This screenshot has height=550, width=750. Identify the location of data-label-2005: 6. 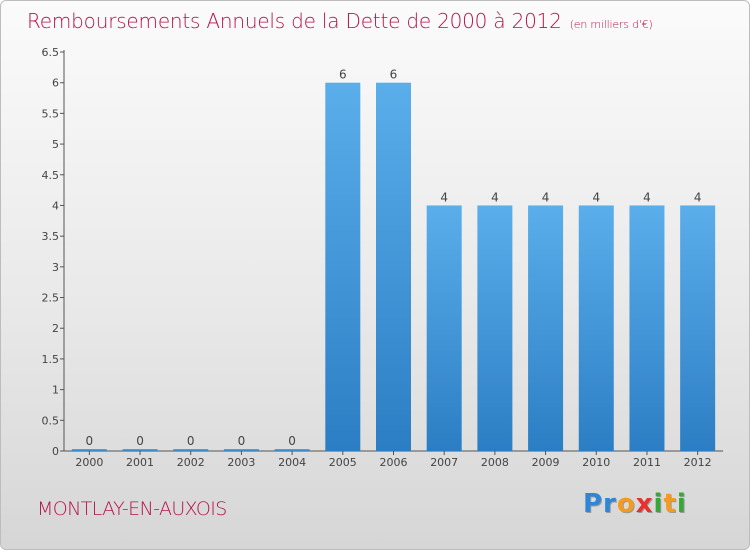
(343, 75).